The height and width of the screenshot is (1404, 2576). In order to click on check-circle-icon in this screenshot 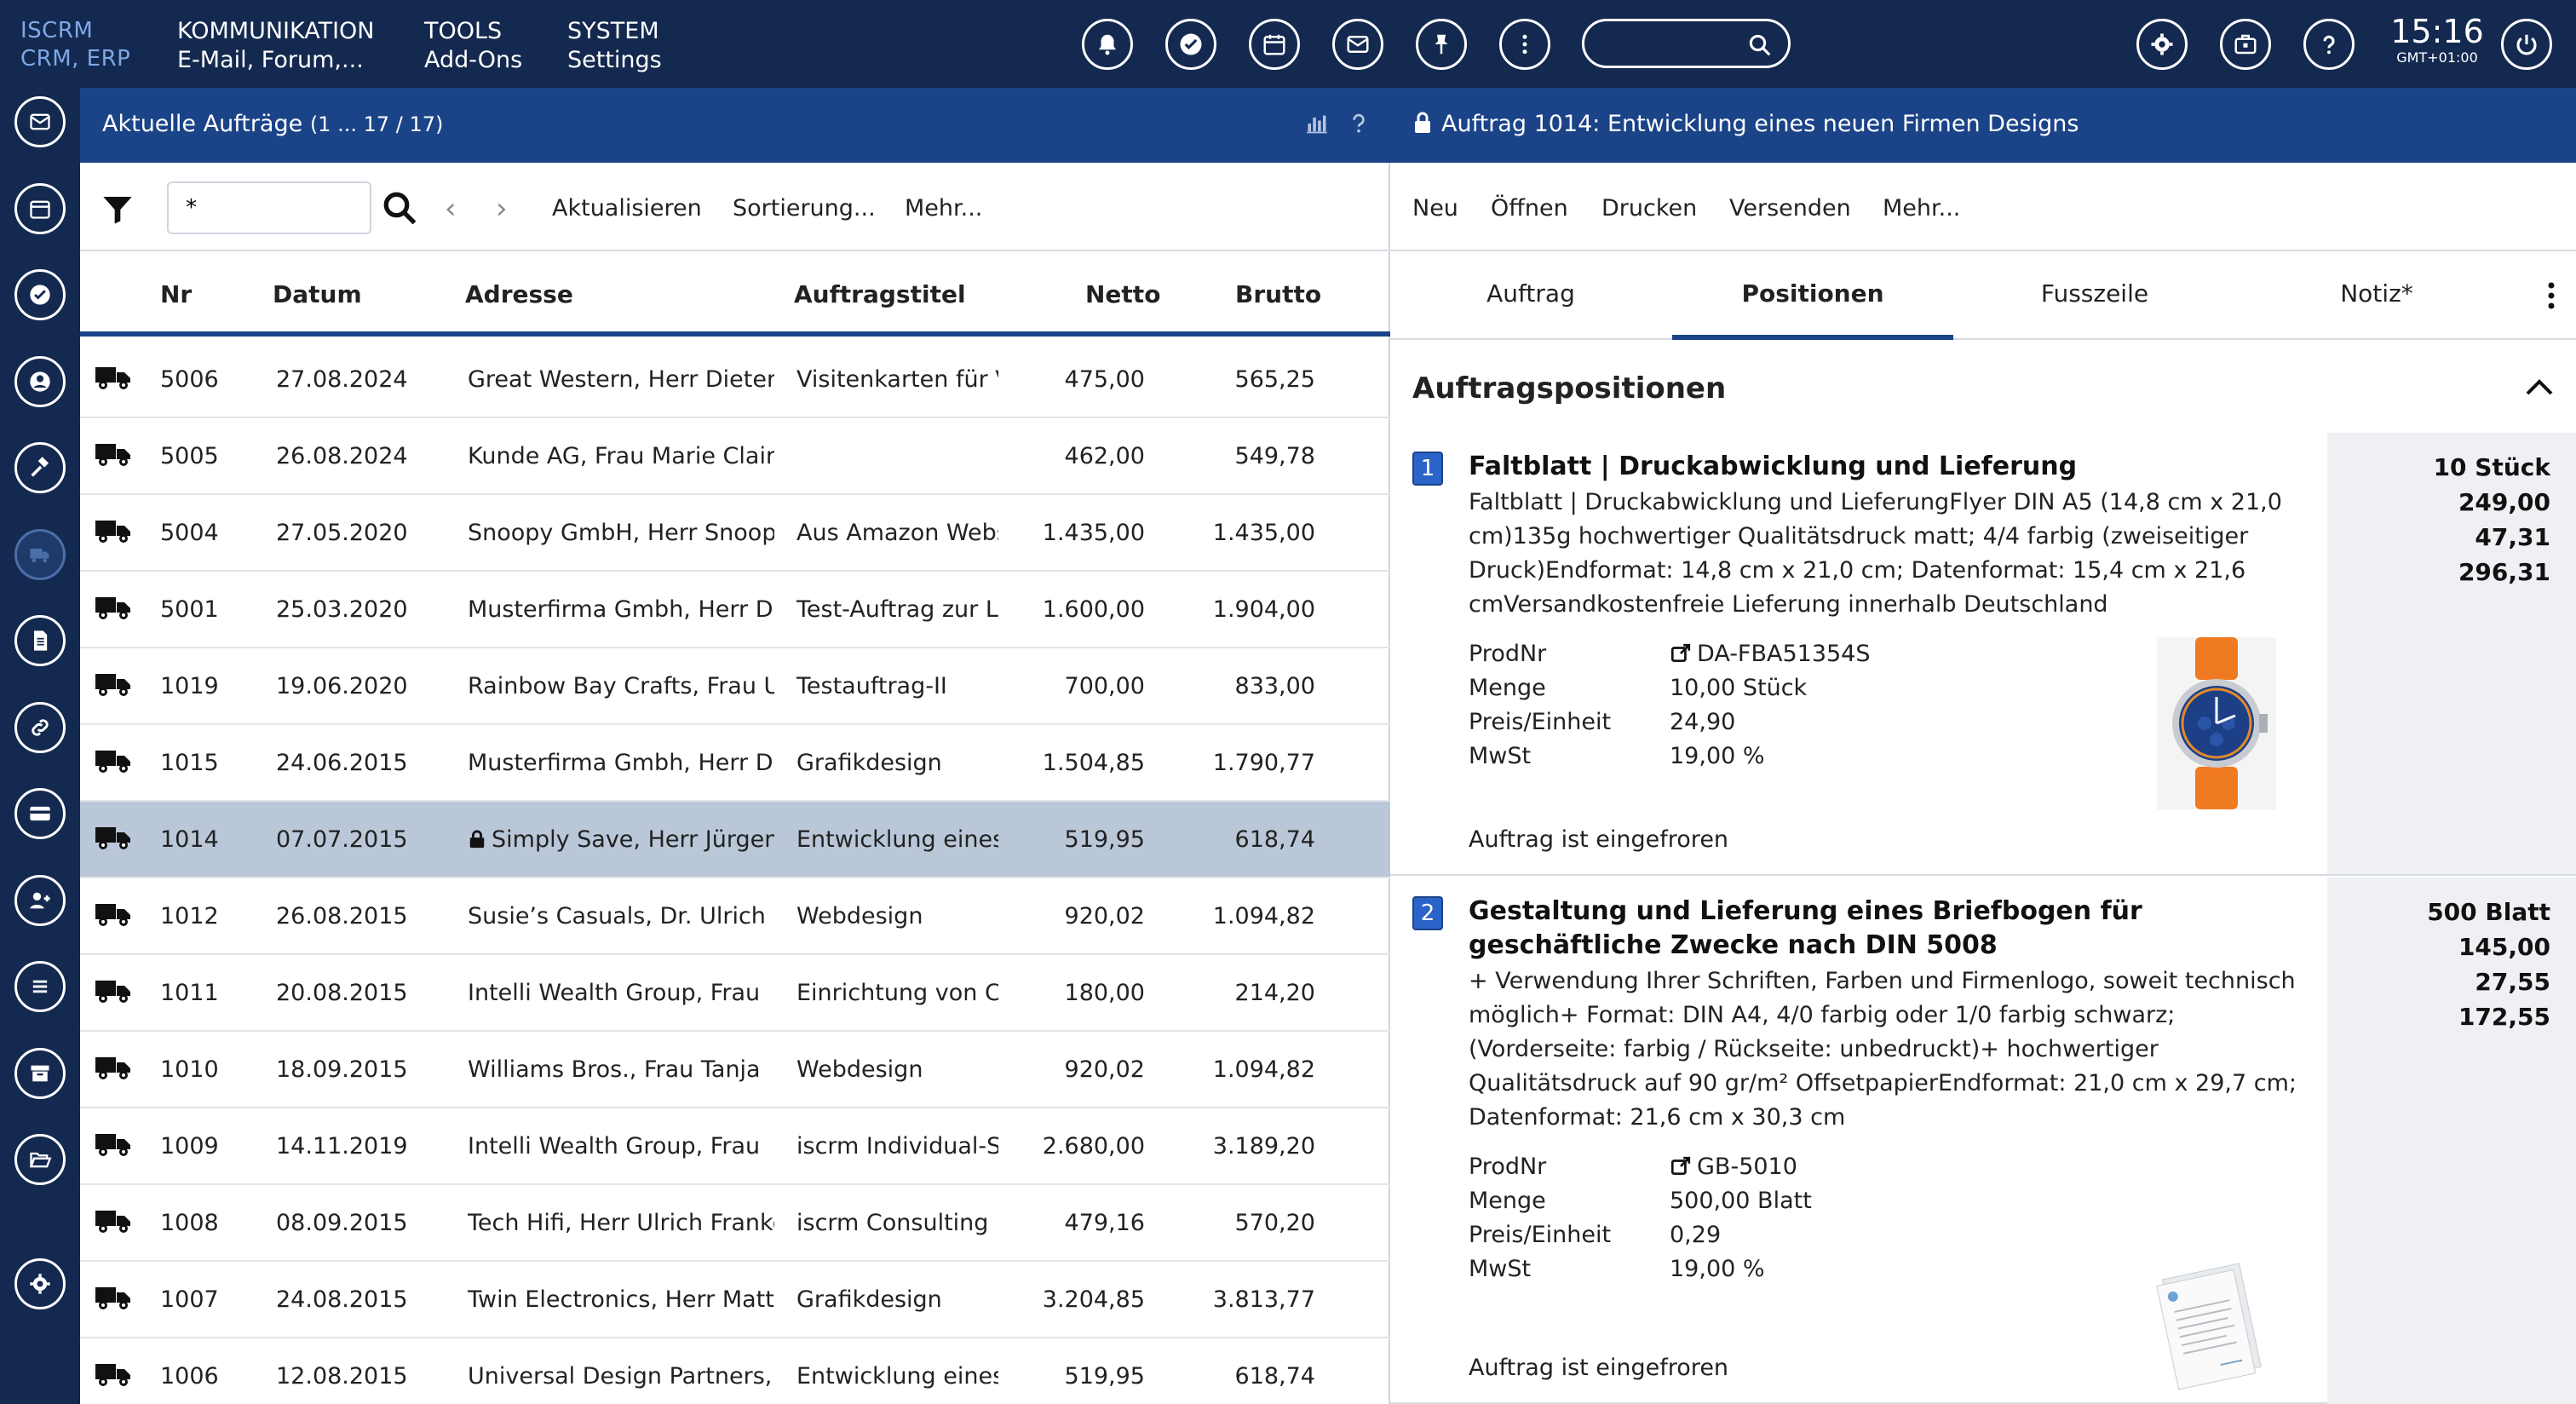, I will do `click(40, 295)`.